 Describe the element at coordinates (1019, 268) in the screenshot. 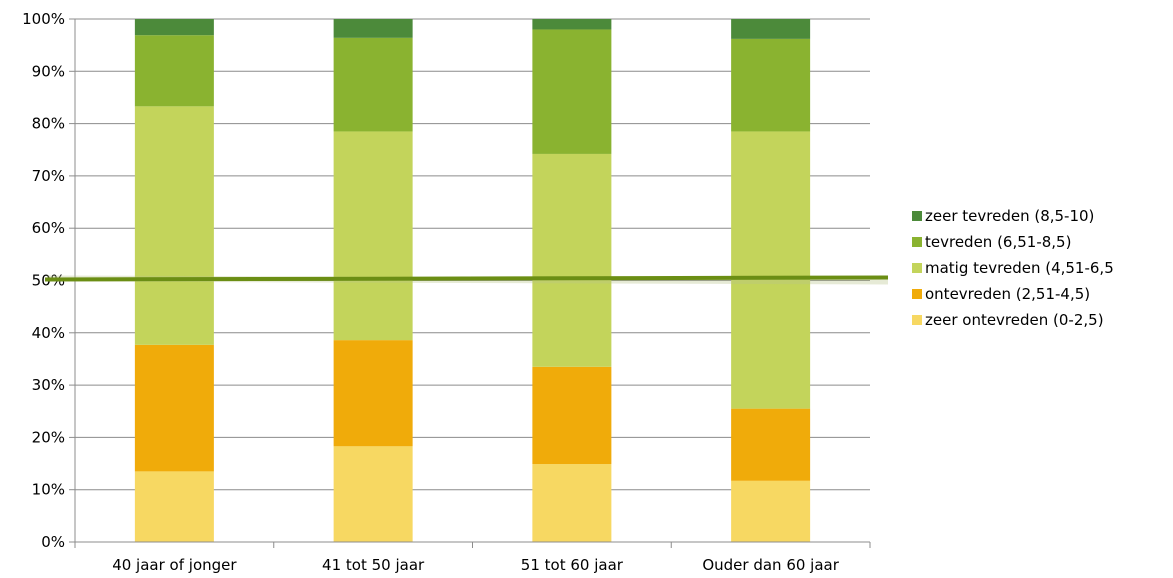

I see `legend-label: matig tevreden (4,51-6,5` at that location.